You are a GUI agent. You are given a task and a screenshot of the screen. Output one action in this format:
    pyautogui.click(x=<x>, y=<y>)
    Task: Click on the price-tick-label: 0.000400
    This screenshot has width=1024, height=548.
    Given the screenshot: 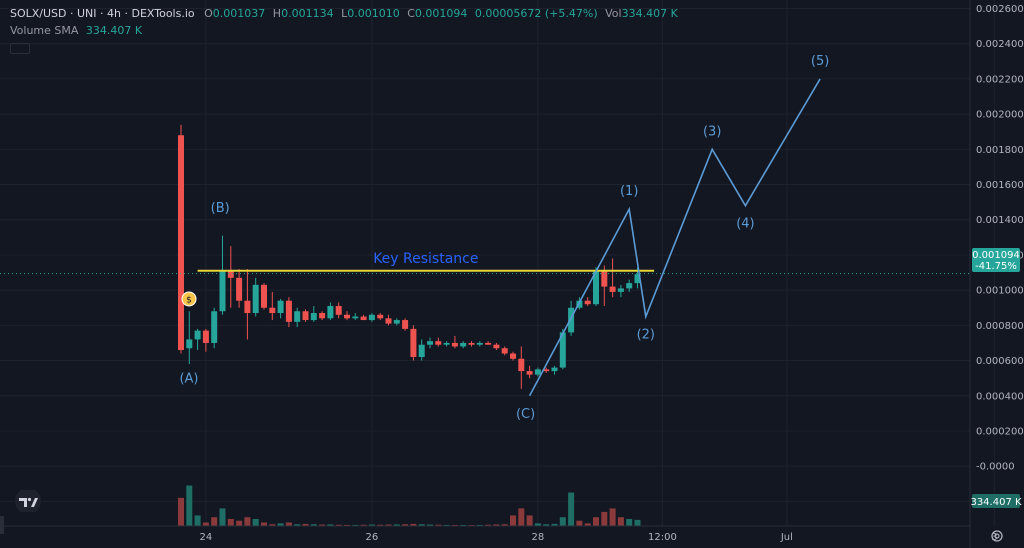 What is the action you would take?
    pyautogui.click(x=1000, y=396)
    